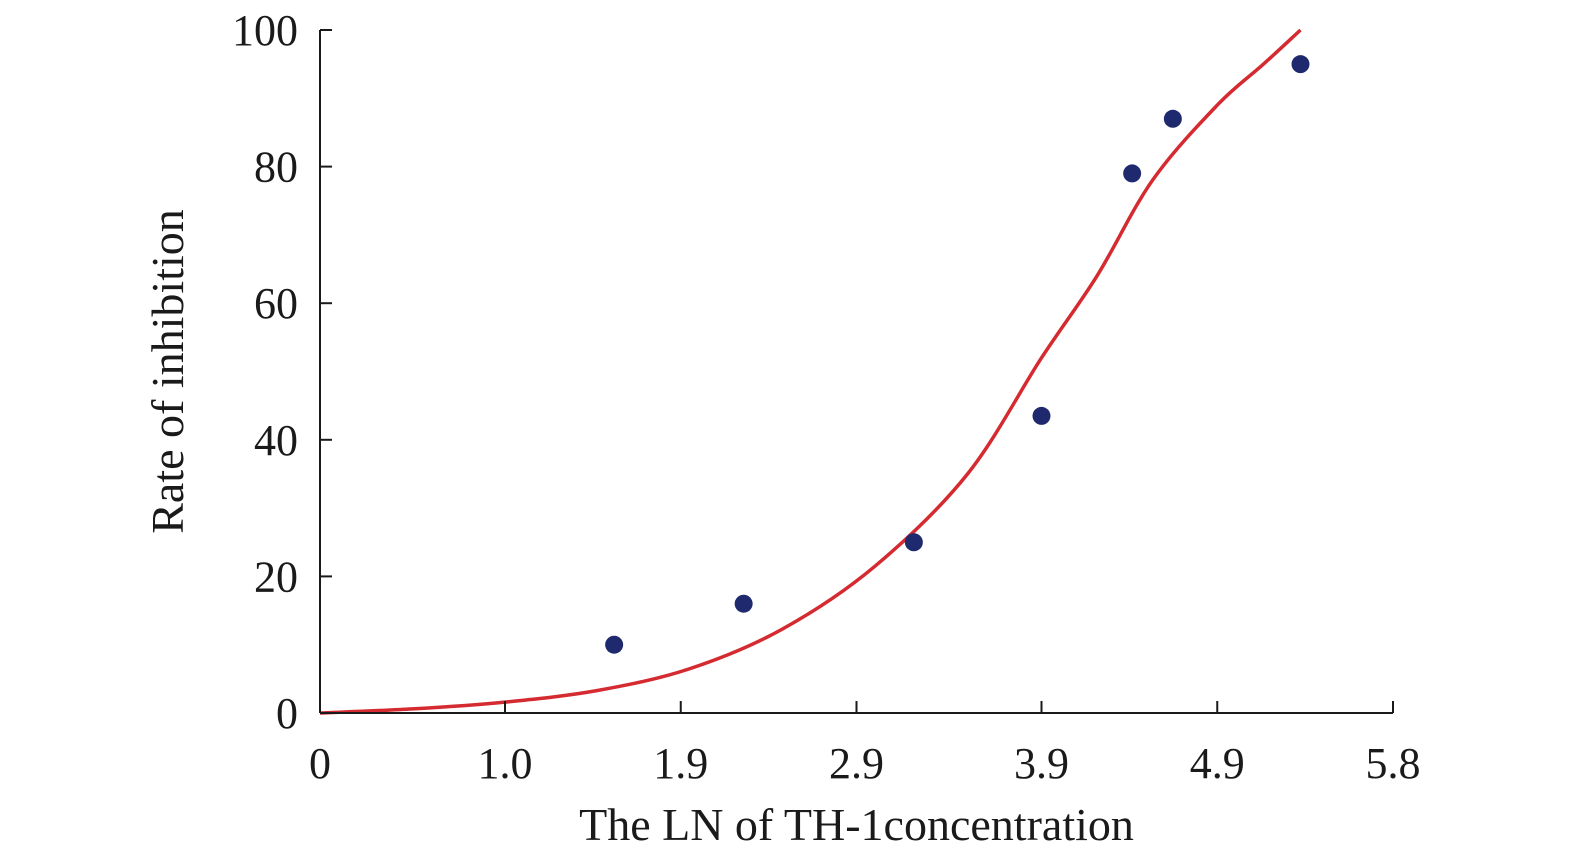 The image size is (1575, 859). I want to click on x-tick-label: 1.9, so click(680, 763).